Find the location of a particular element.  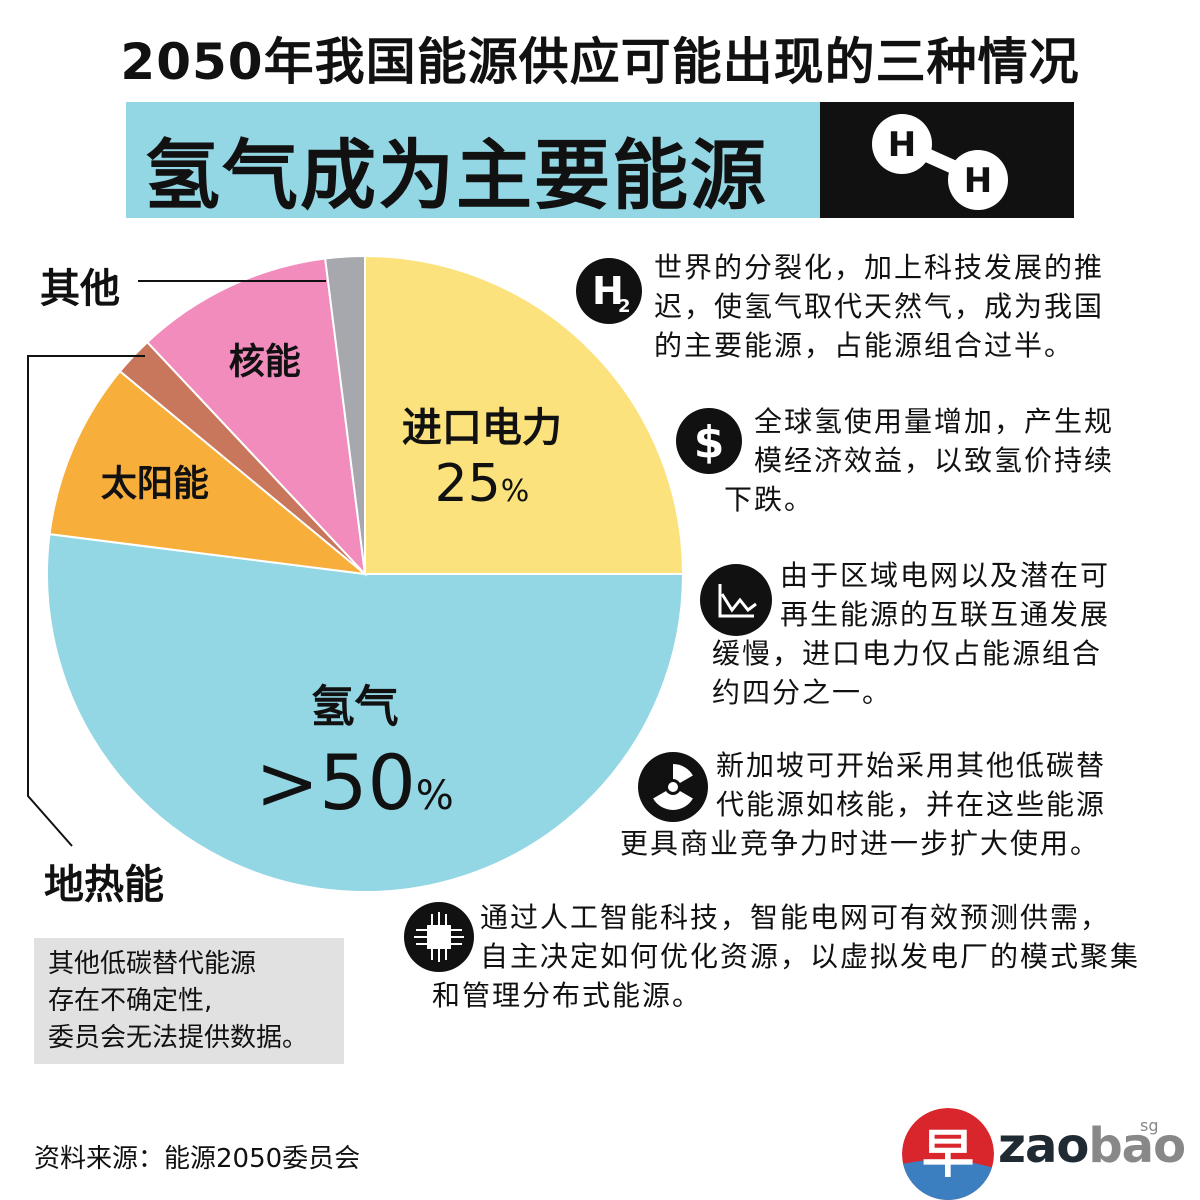

note-line: 迟，使氢气取代天然气，成为我国 is located at coordinates (879, 306).